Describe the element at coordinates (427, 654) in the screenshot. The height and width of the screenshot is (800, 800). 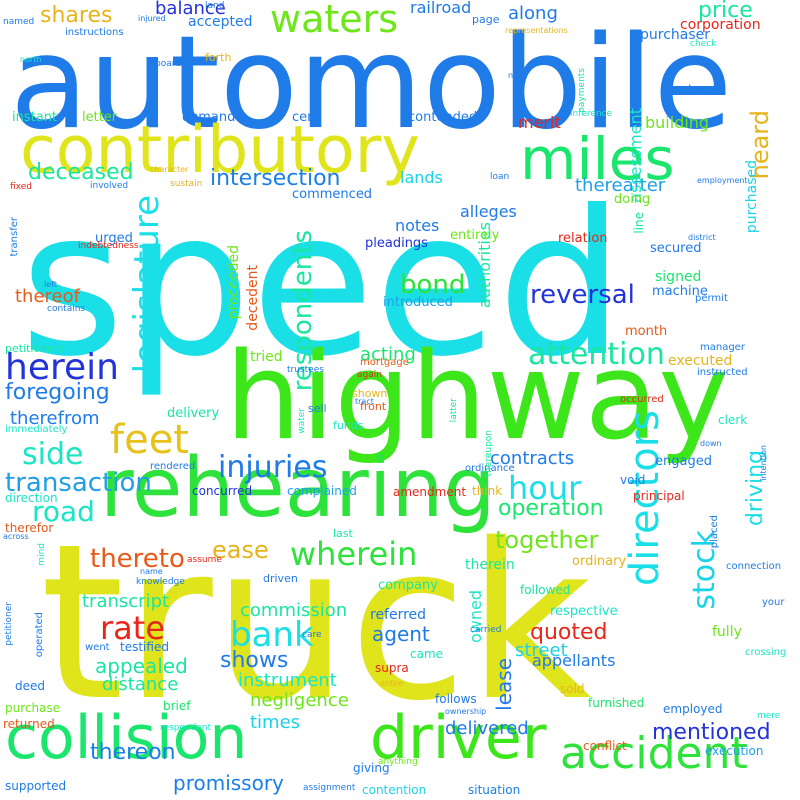
I see `word-came: came` at that location.